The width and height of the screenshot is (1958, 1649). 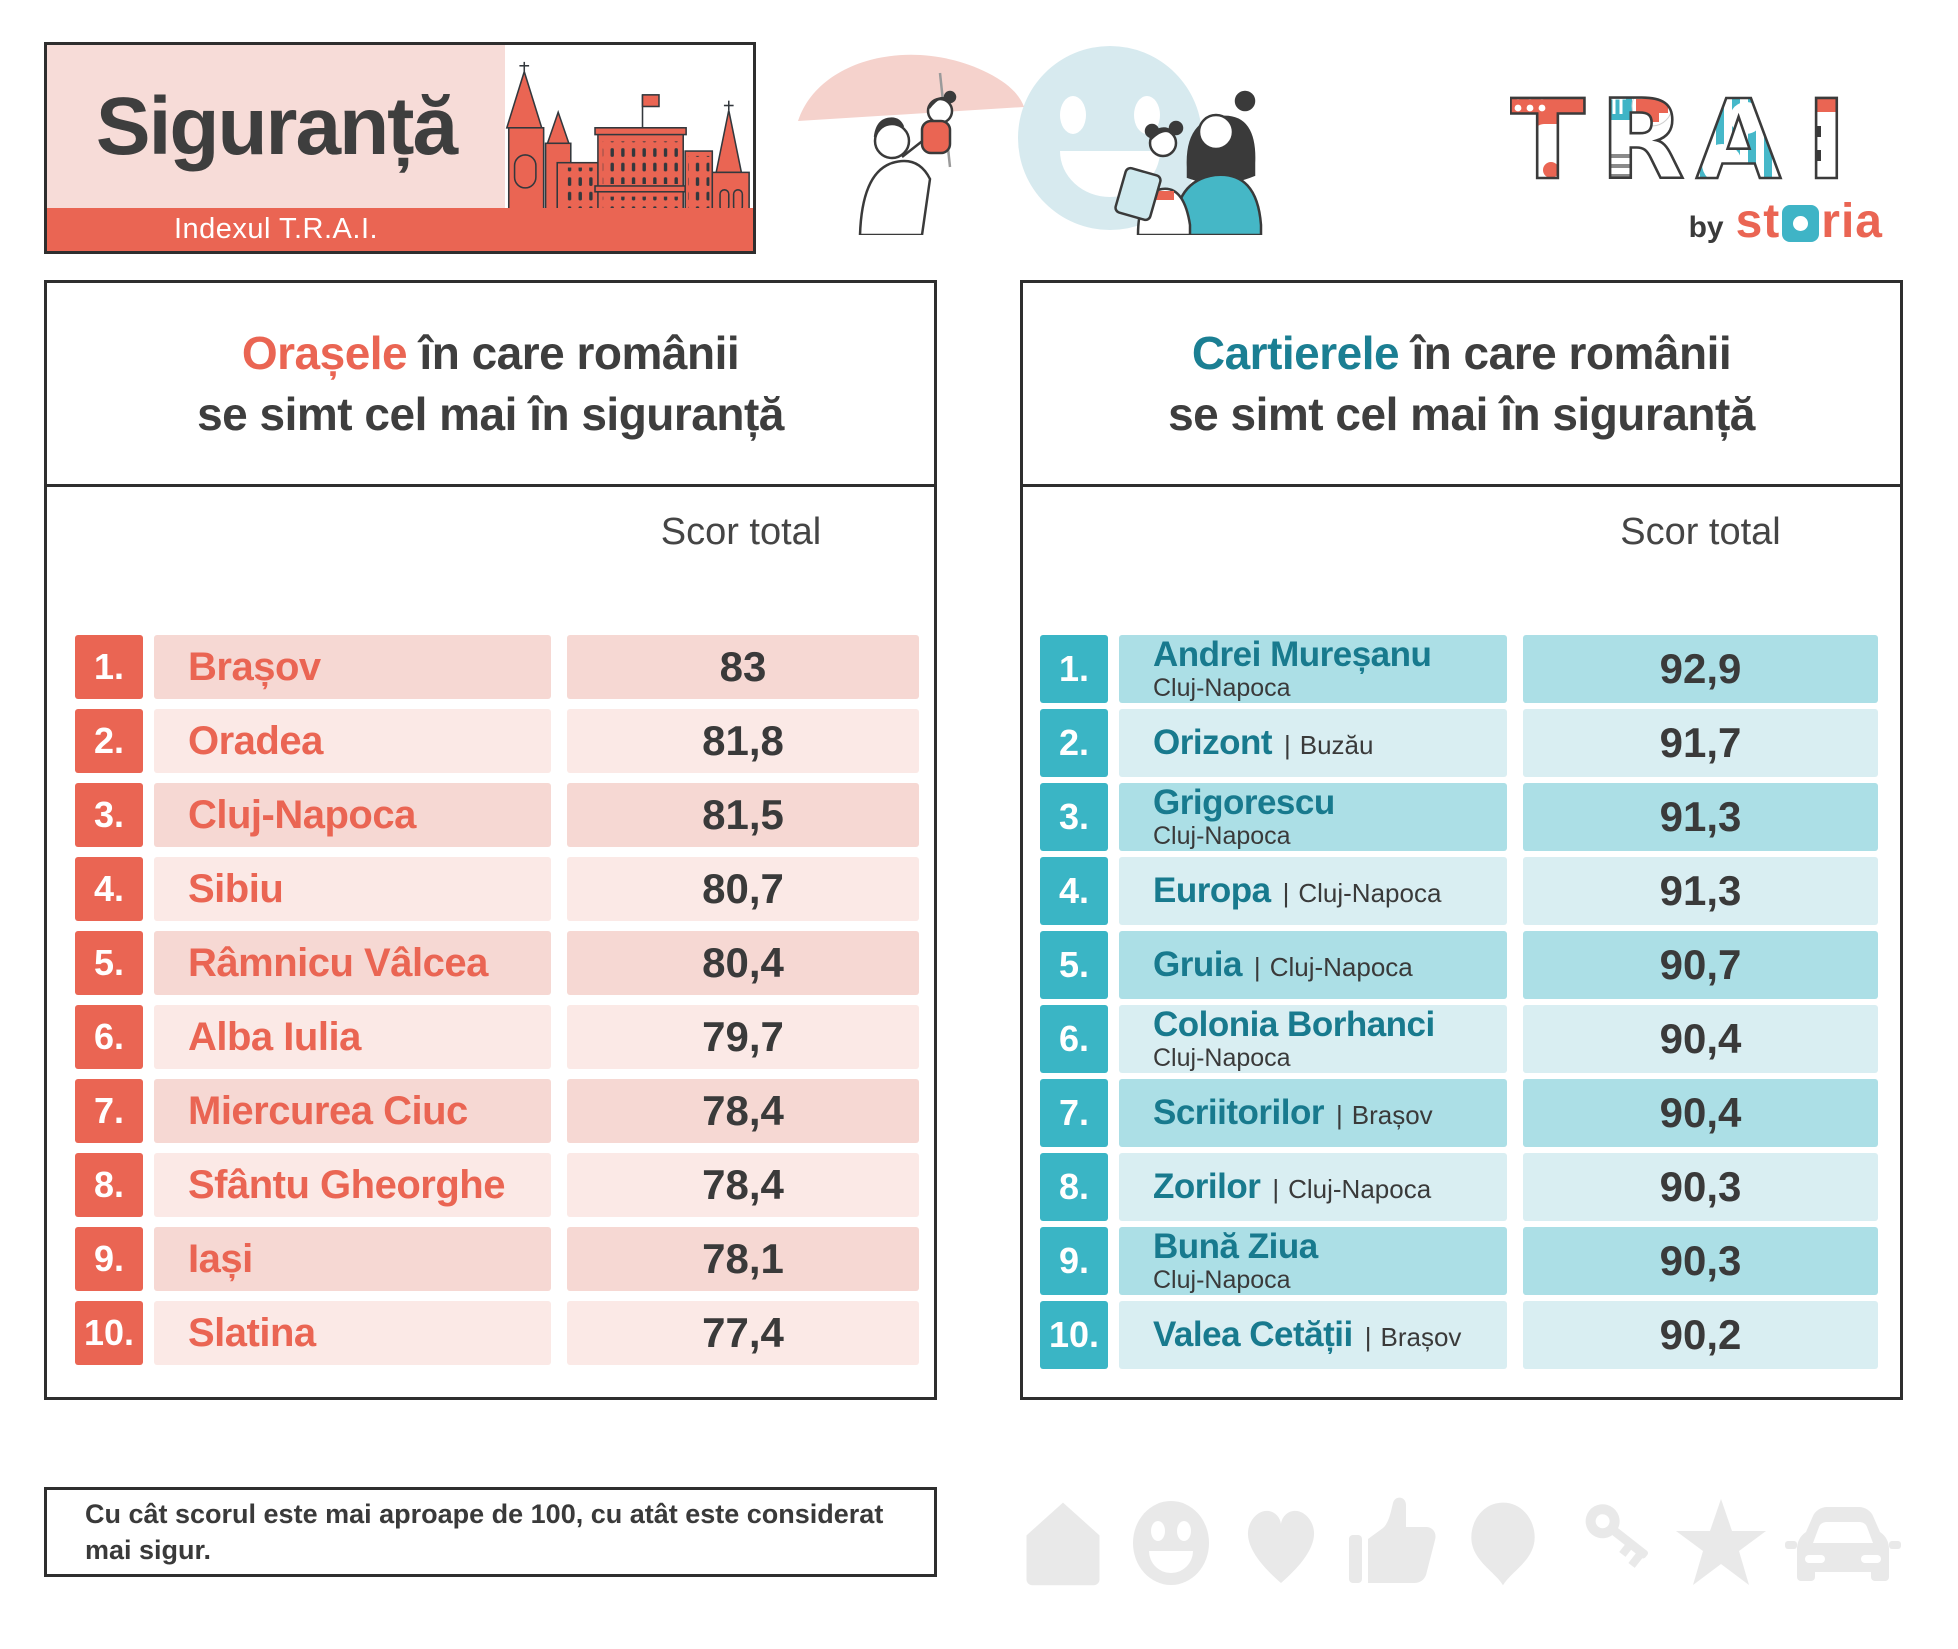 I want to click on trai-logo: T R A I, so click(x=1697, y=163).